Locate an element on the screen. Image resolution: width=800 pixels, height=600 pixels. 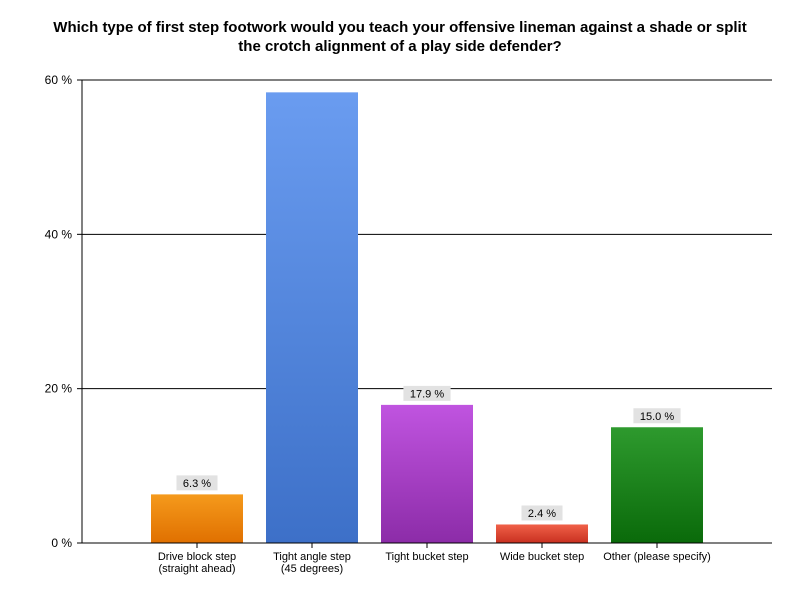
data-label: 6.3 % is located at coordinates (197, 484).